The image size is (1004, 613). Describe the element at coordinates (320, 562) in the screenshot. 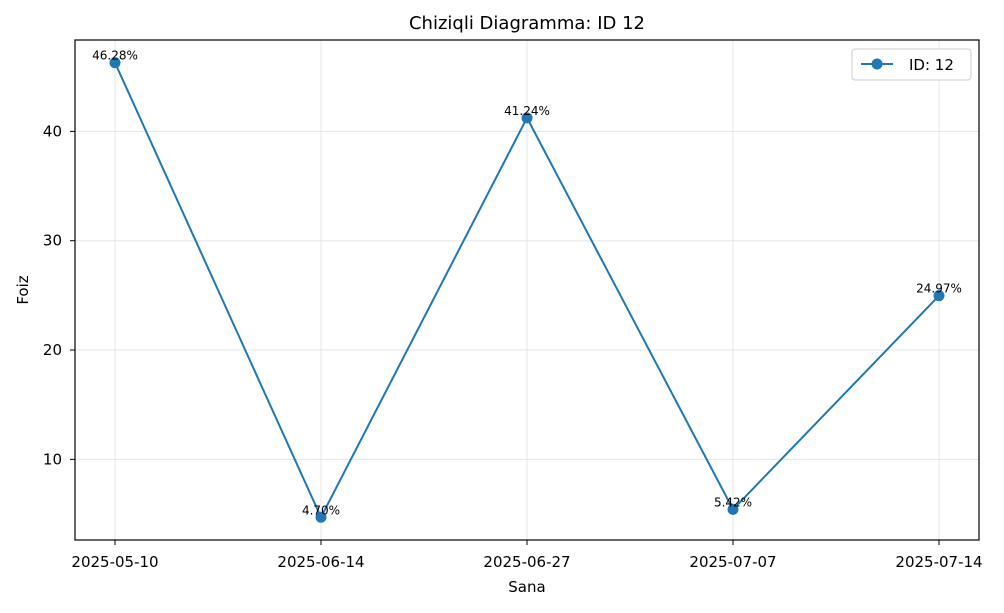

I see `x-tick-label: 2025-06-14` at that location.